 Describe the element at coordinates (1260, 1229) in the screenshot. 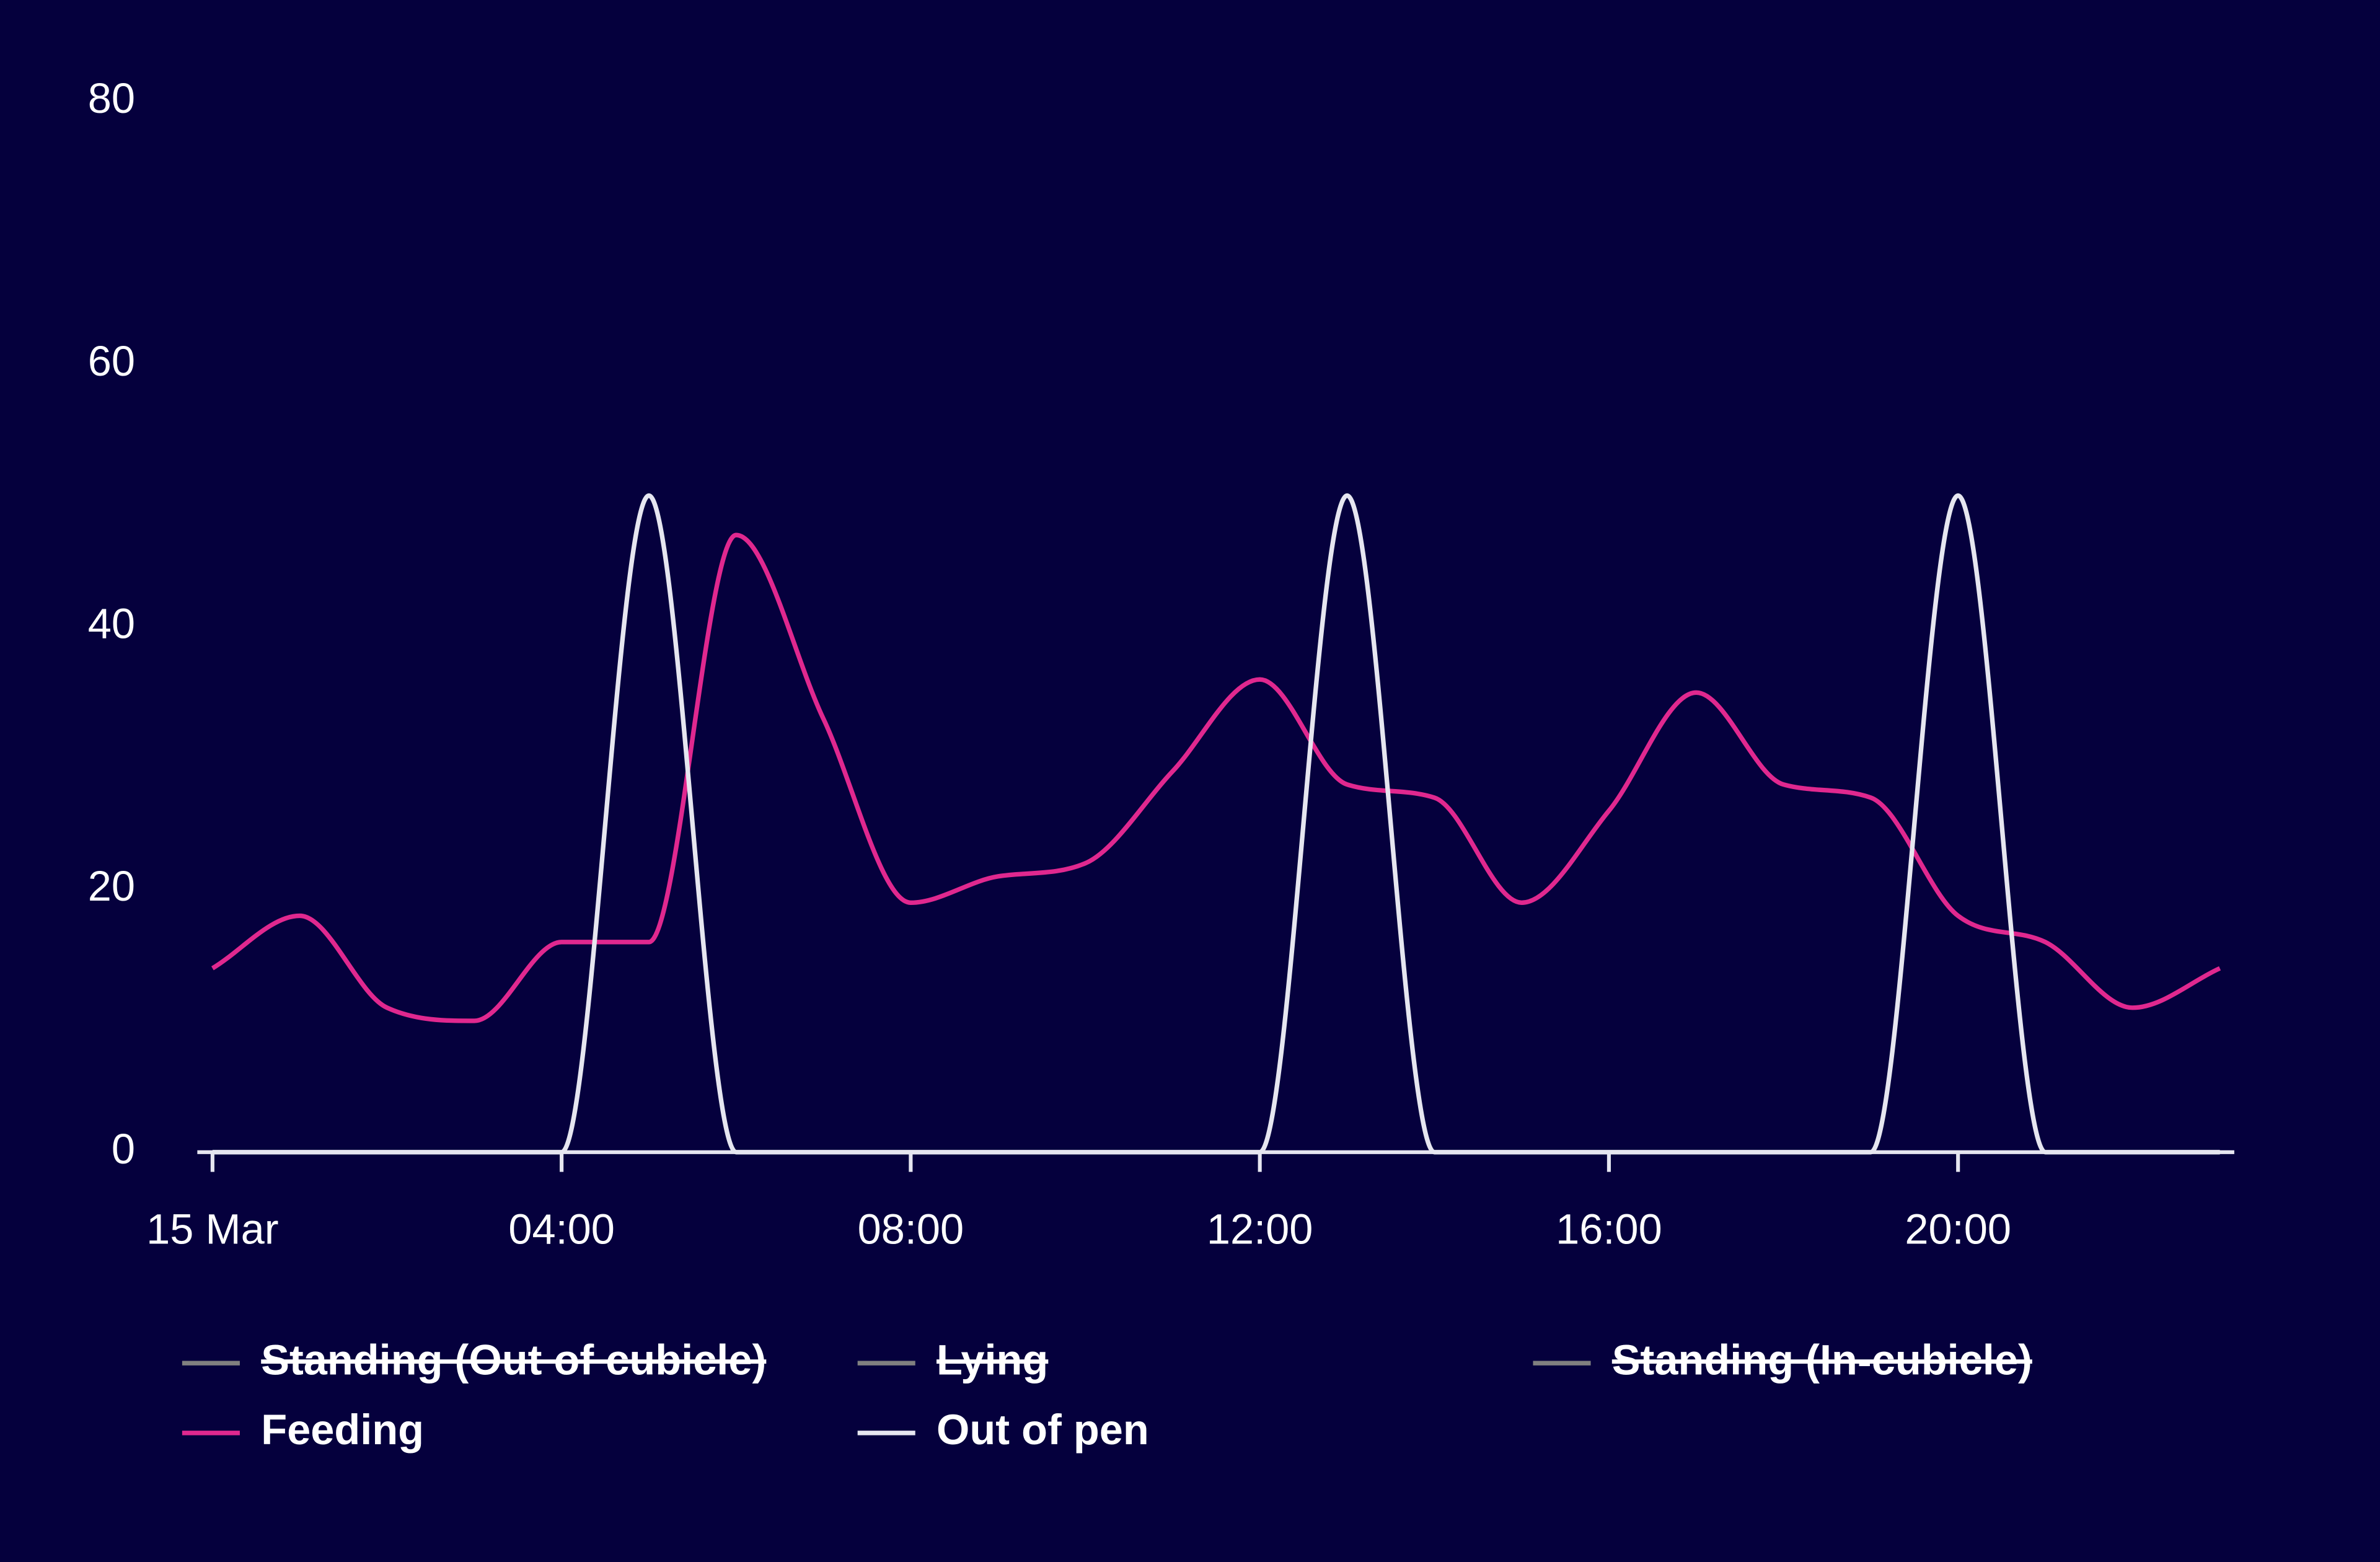

I see `x-tick-label: 12:00` at that location.